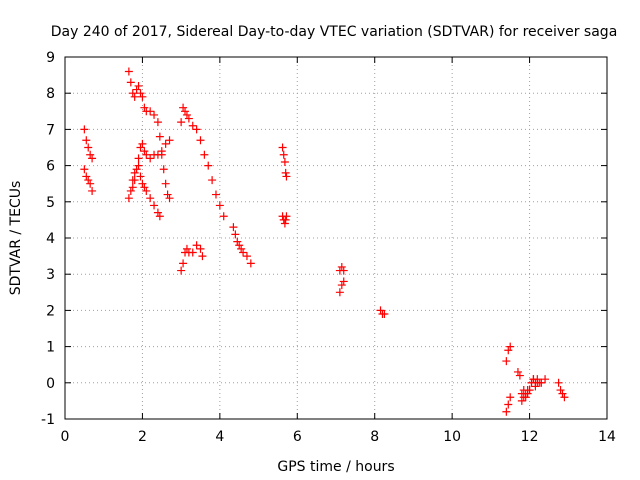 The width and height of the screenshot is (640, 480). Describe the element at coordinates (335, 467) in the screenshot. I see `x-axis-label: GPS time / hours` at that location.